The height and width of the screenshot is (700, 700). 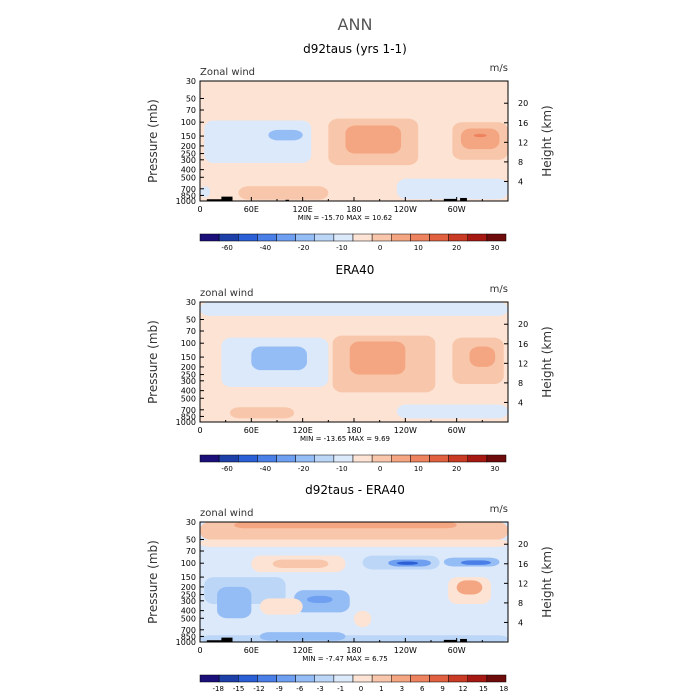 I want to click on y-tick-label: 200, so click(x=188, y=146).